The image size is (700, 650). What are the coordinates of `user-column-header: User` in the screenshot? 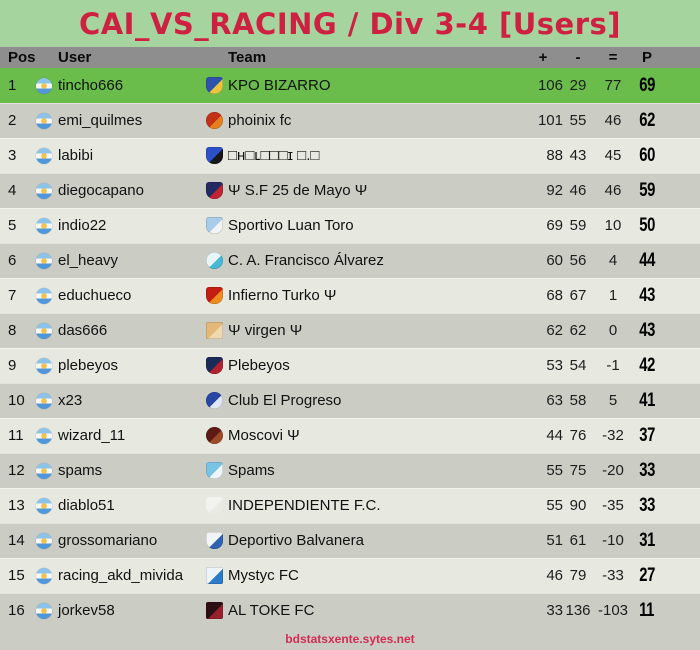 It's located at (75, 57).